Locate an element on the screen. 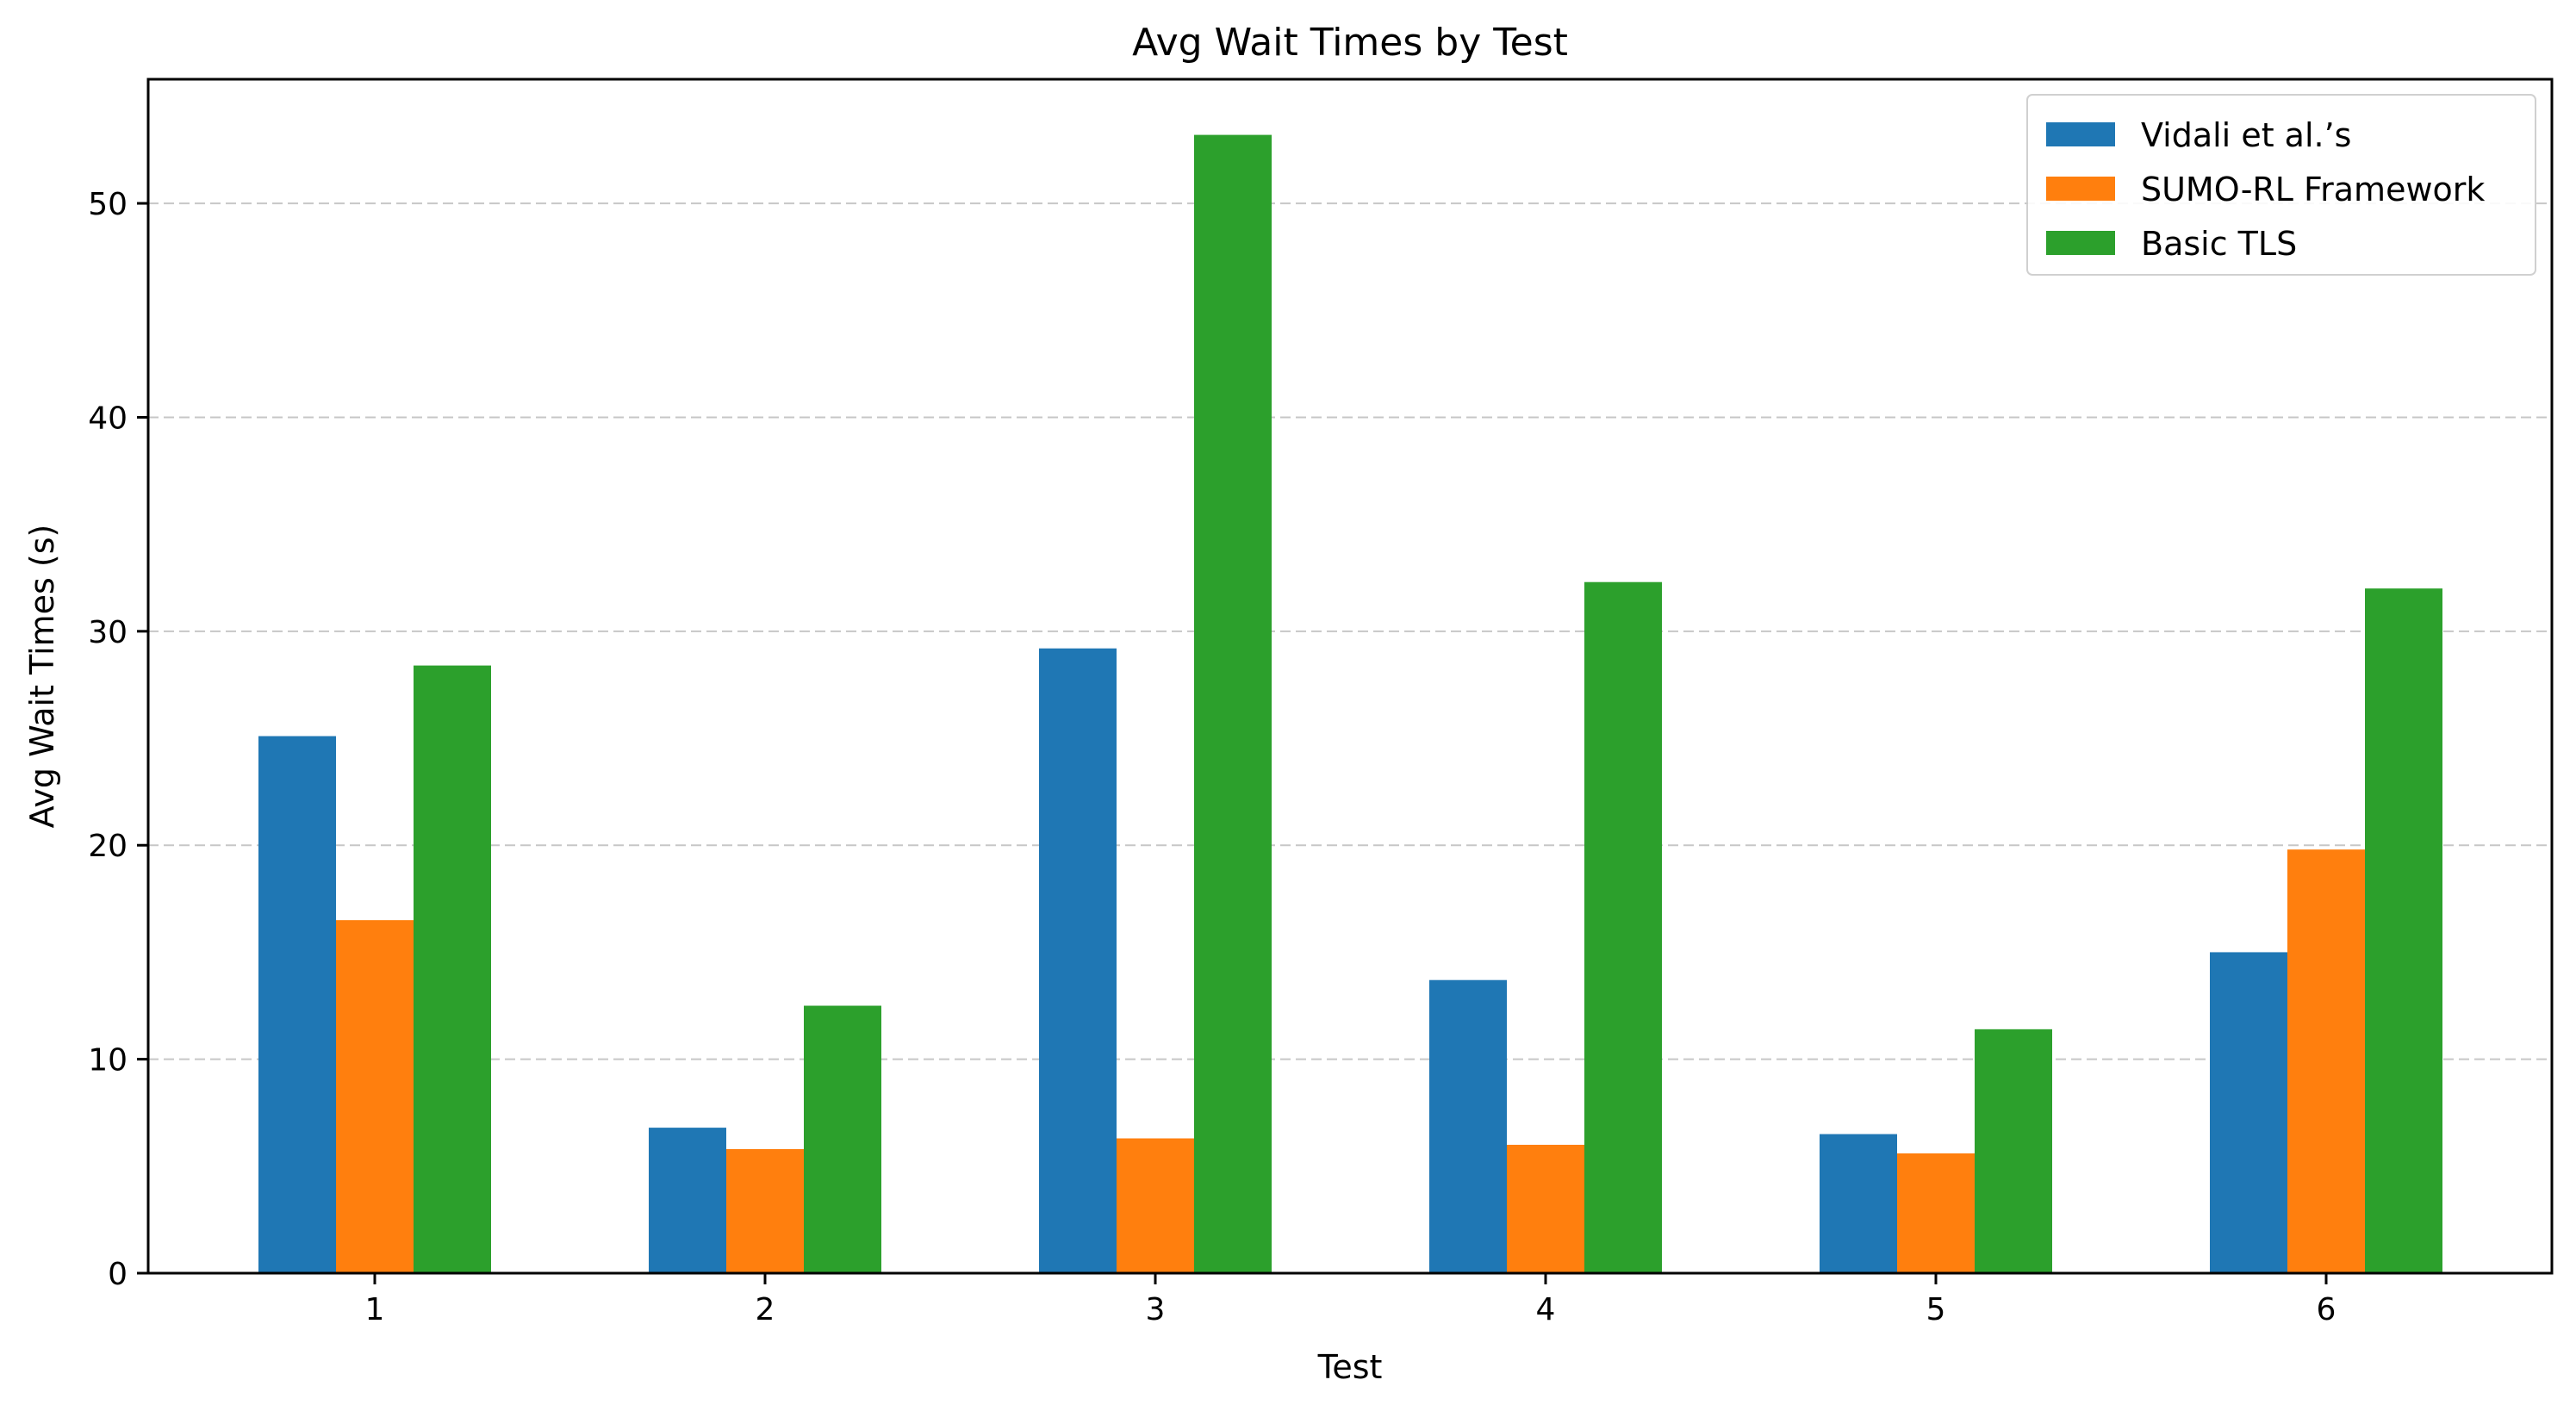  x-tick-label: 1 is located at coordinates (375, 1309).